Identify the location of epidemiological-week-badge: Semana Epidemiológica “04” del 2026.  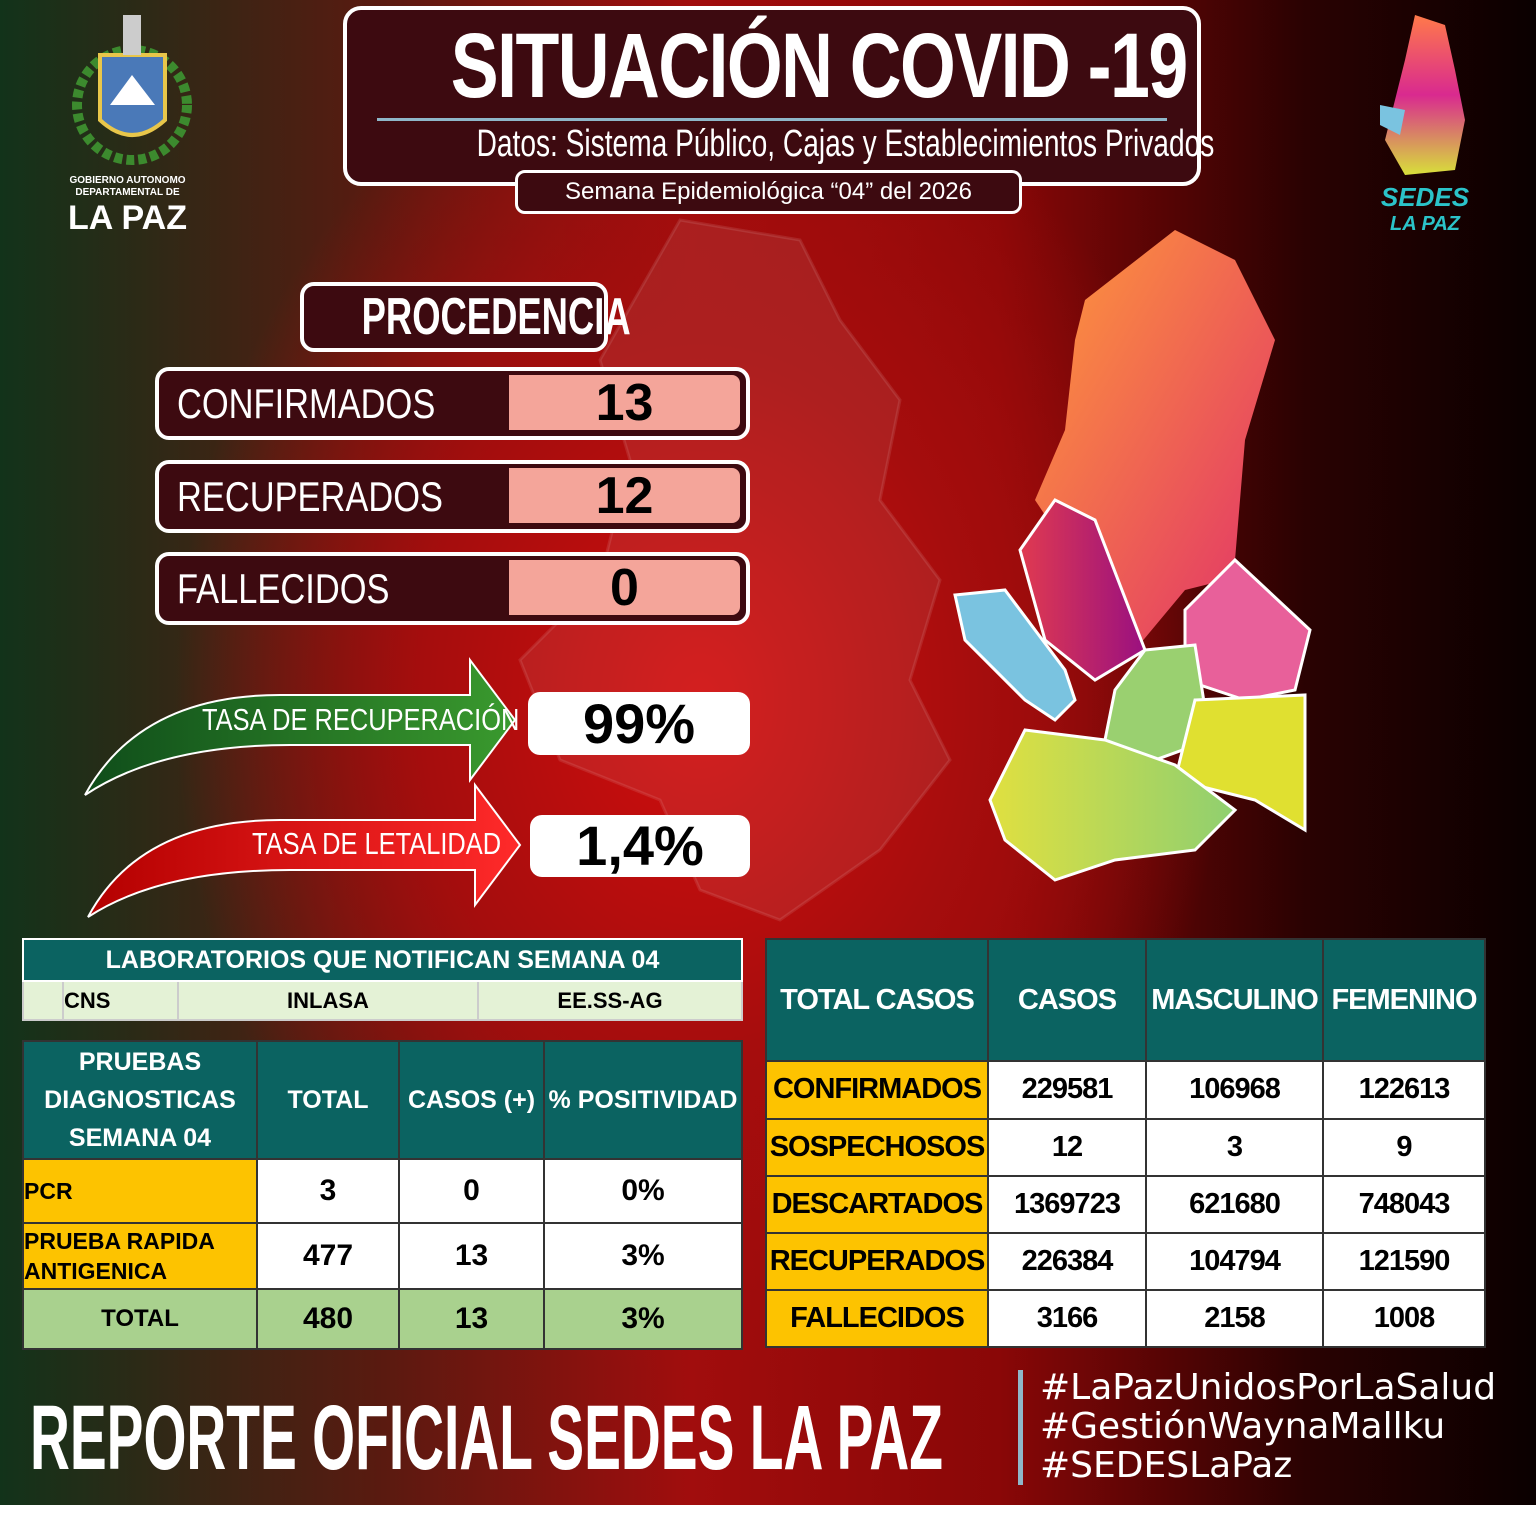
(768, 192).